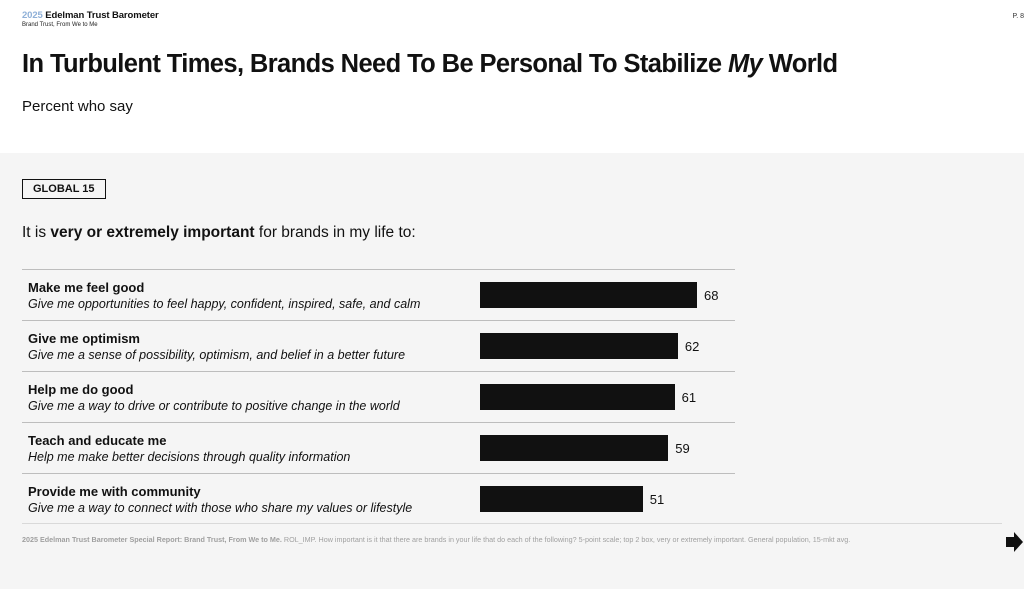  What do you see at coordinates (60, 25) in the screenshot?
I see `brand-tagline: Brand Trust, From We to Me` at bounding box center [60, 25].